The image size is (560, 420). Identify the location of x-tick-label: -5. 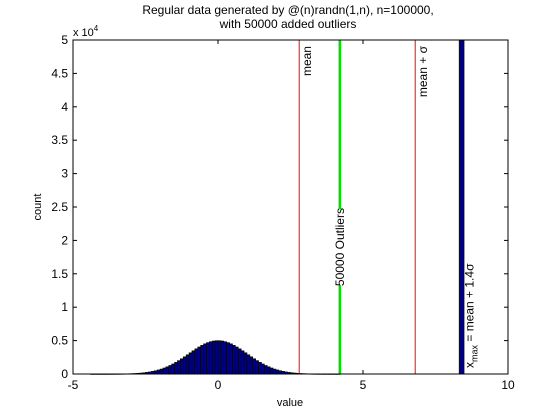
(73, 385).